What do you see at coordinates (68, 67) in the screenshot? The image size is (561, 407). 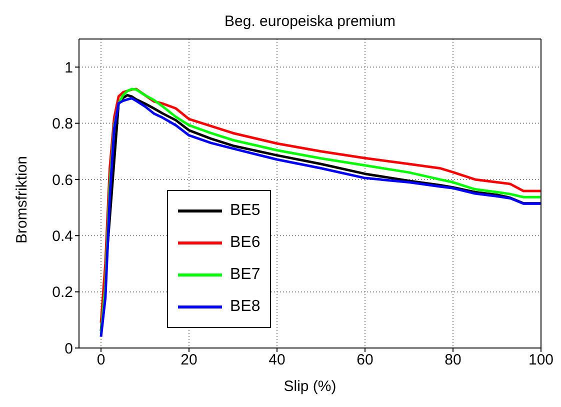 I see `y-tick-label: 1` at bounding box center [68, 67].